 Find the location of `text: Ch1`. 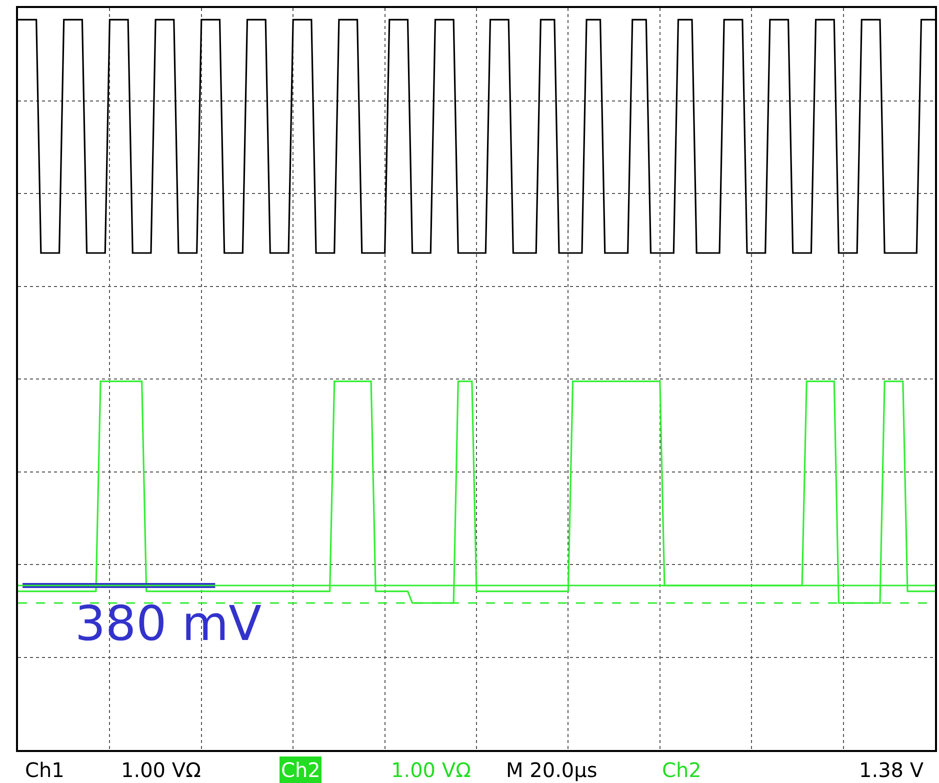

text: Ch1 is located at coordinates (44, 770).